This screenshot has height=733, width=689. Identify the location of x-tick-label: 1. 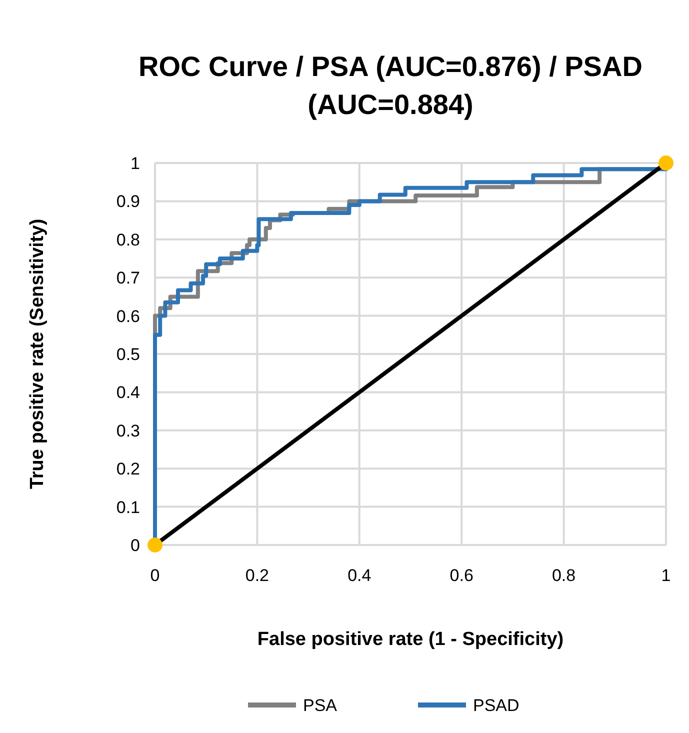
(666, 575).